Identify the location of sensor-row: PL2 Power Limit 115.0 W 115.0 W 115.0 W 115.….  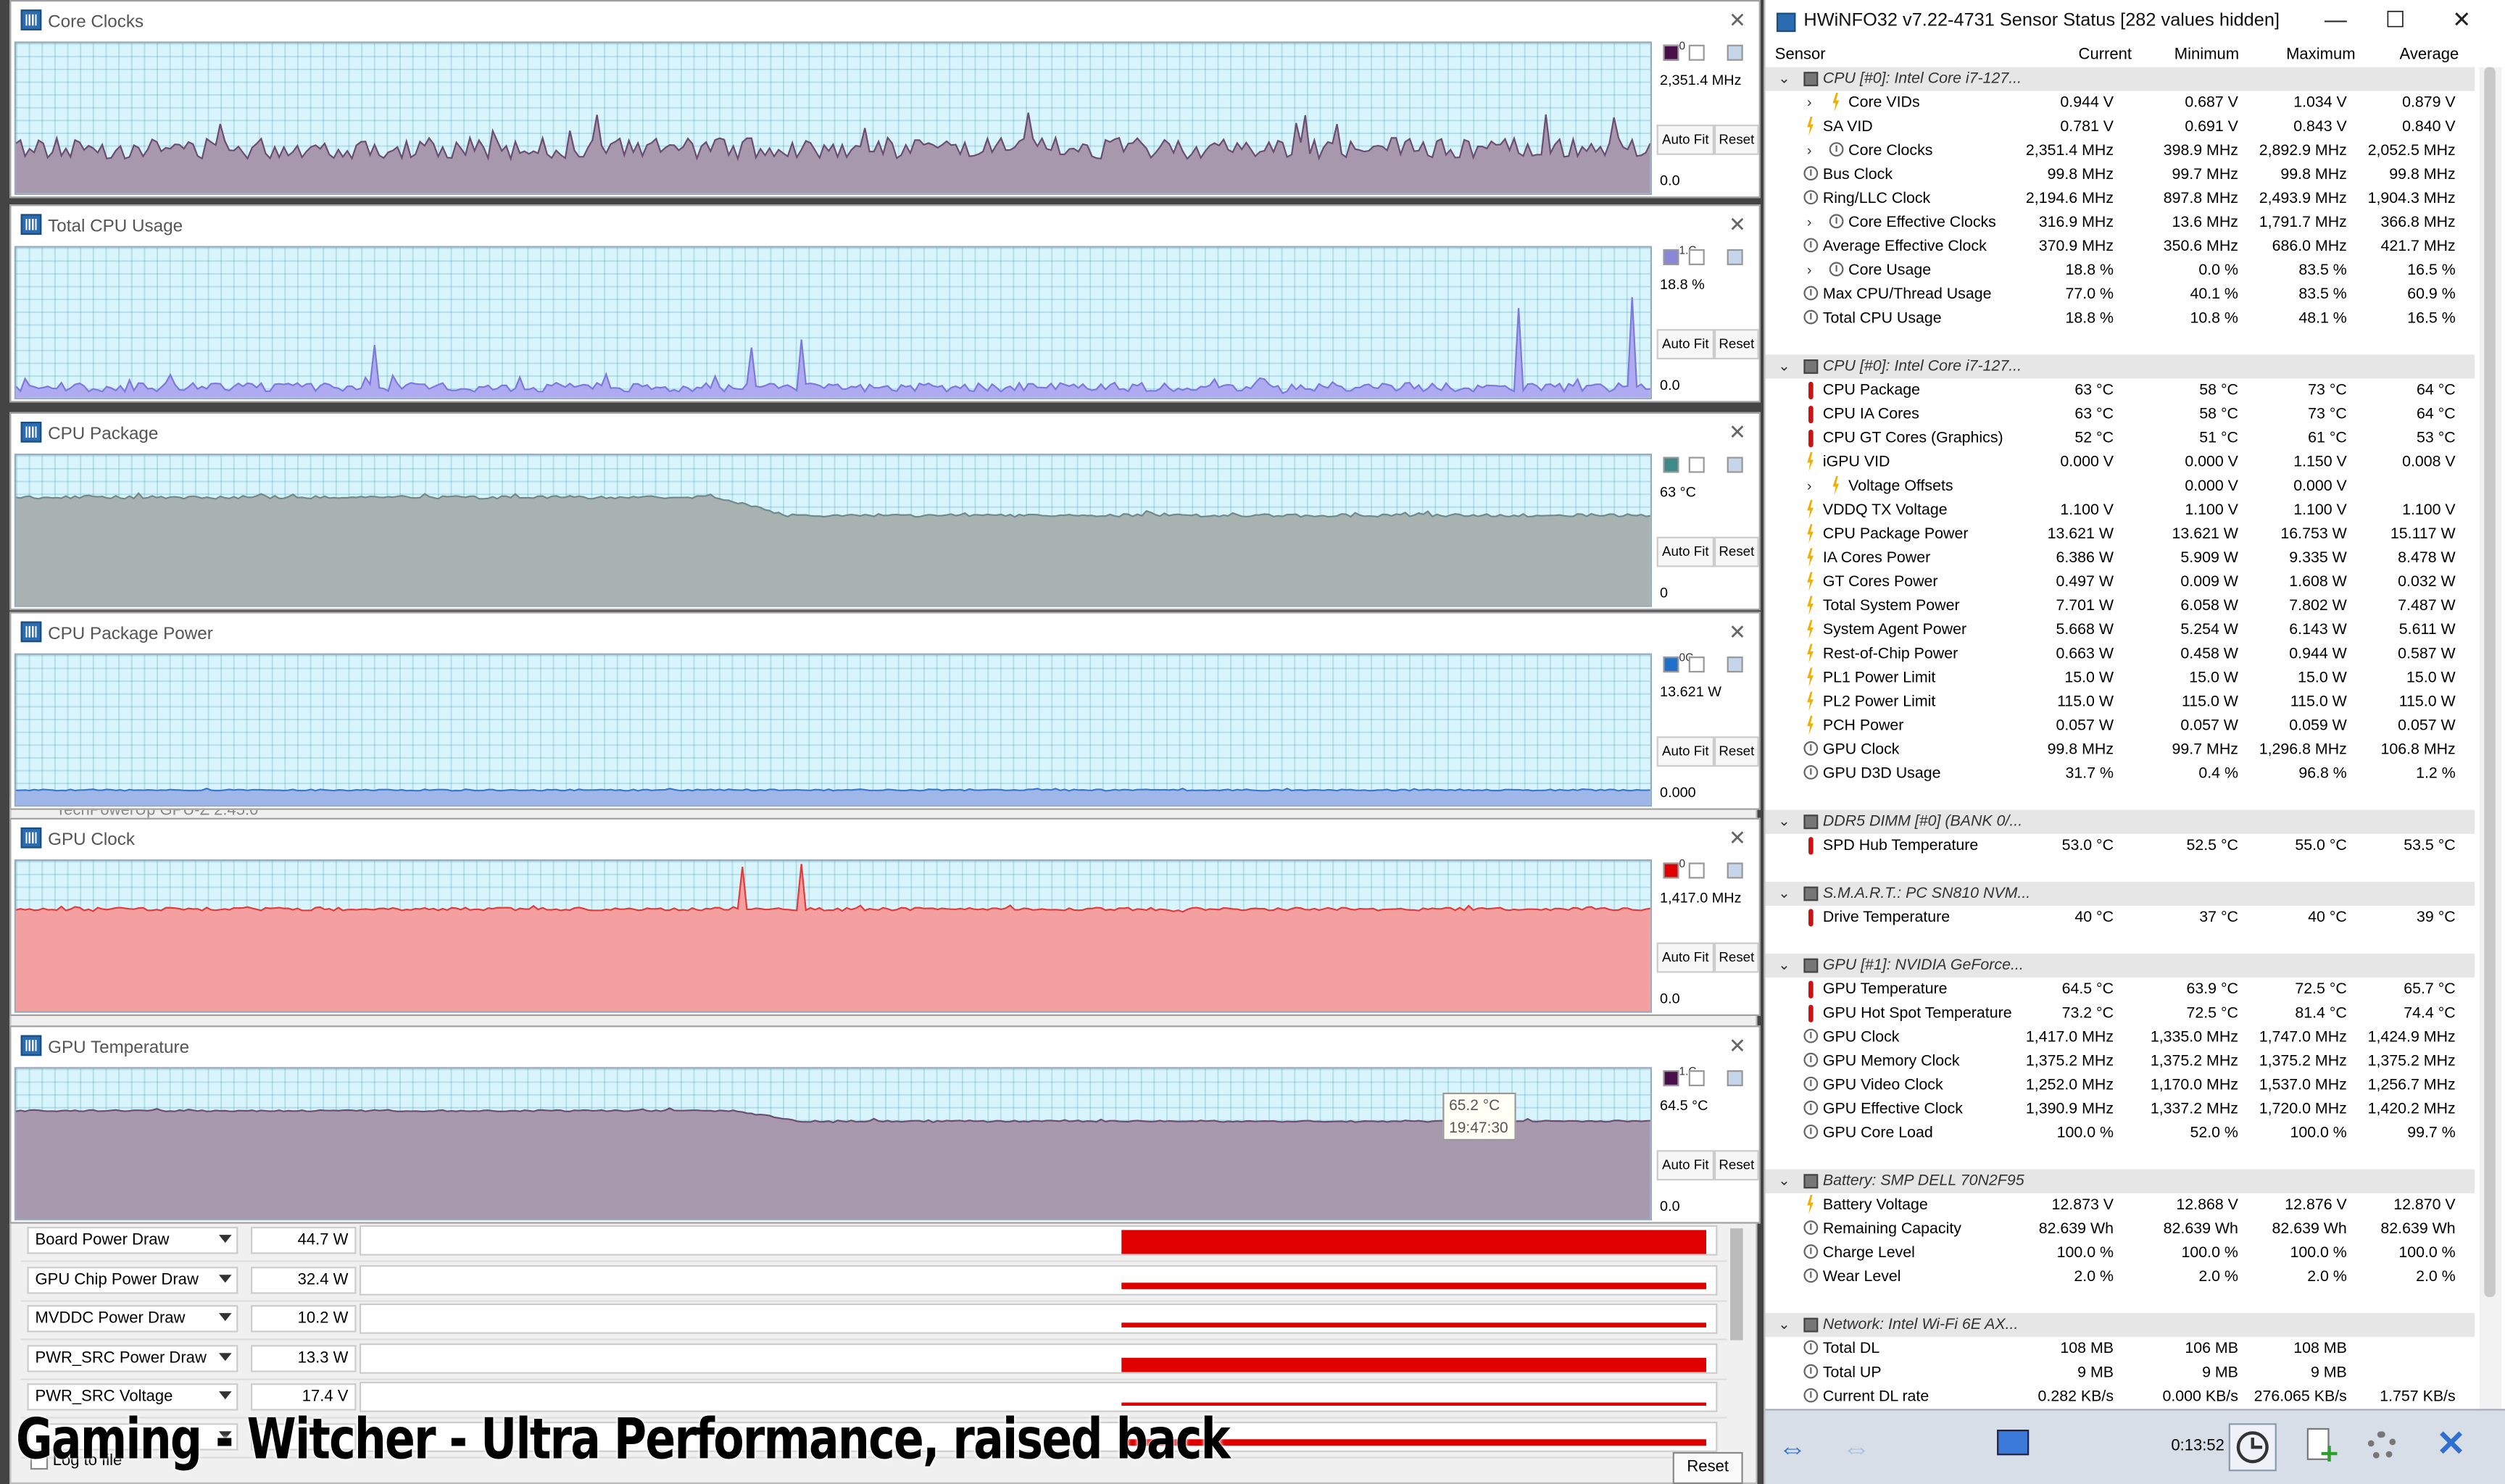
(2120, 702).